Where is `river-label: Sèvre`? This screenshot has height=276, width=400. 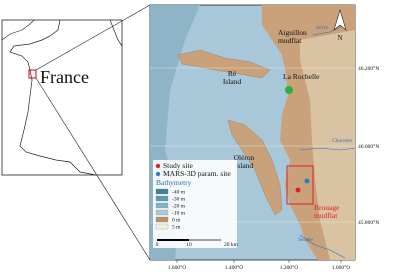
river-label: Sèvre is located at coordinates (322, 28).